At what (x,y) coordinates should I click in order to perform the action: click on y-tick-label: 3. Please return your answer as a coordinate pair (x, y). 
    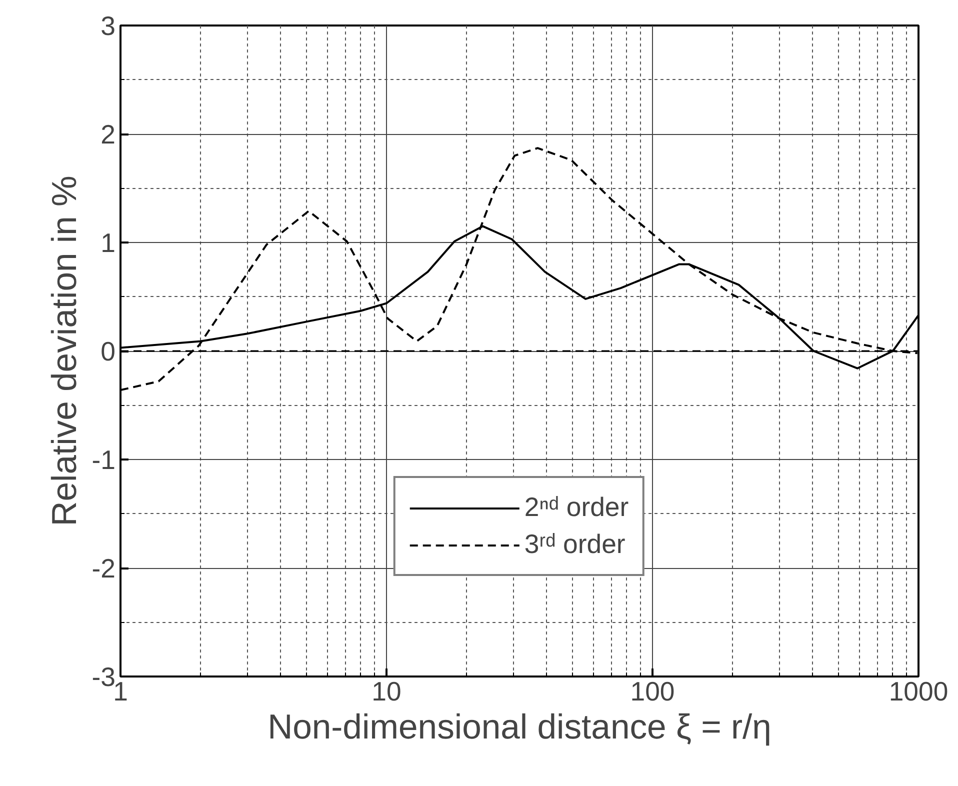
    Looking at the image, I should click on (108, 26).